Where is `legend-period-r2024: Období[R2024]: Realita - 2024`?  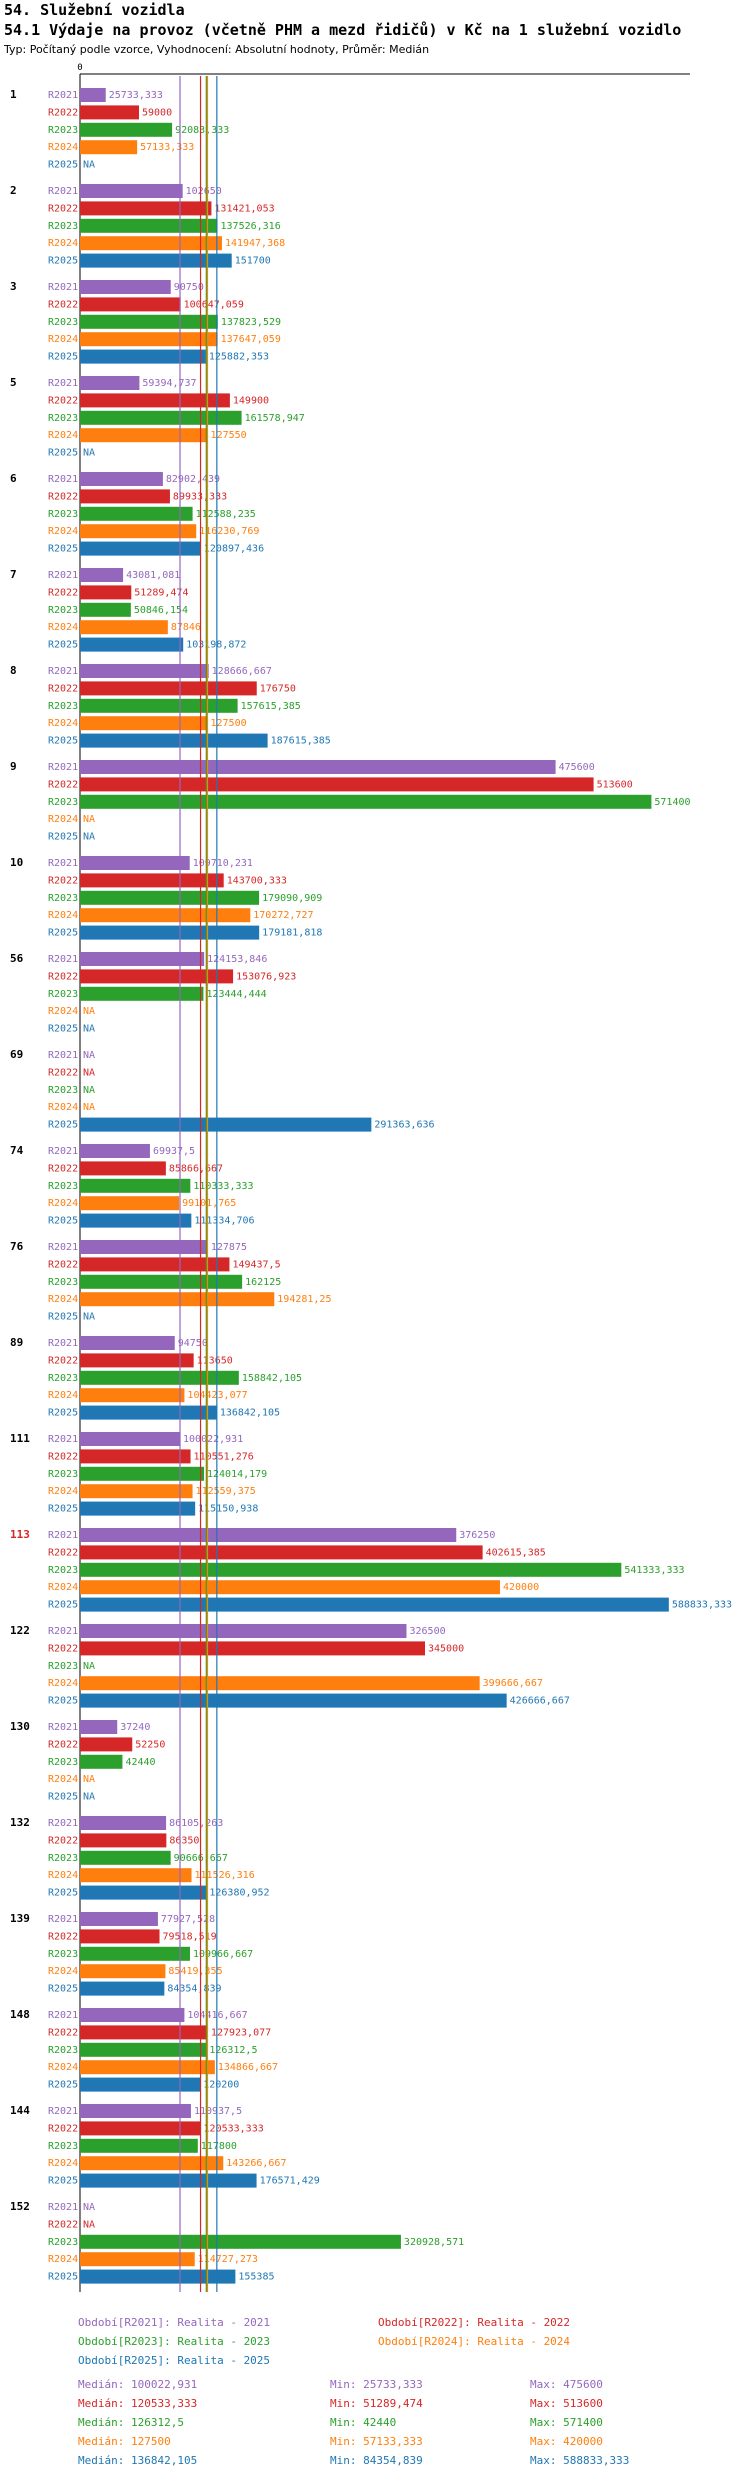
legend-period-r2024: Období[R2024]: Realita - 2024 is located at coordinates (474, 2341).